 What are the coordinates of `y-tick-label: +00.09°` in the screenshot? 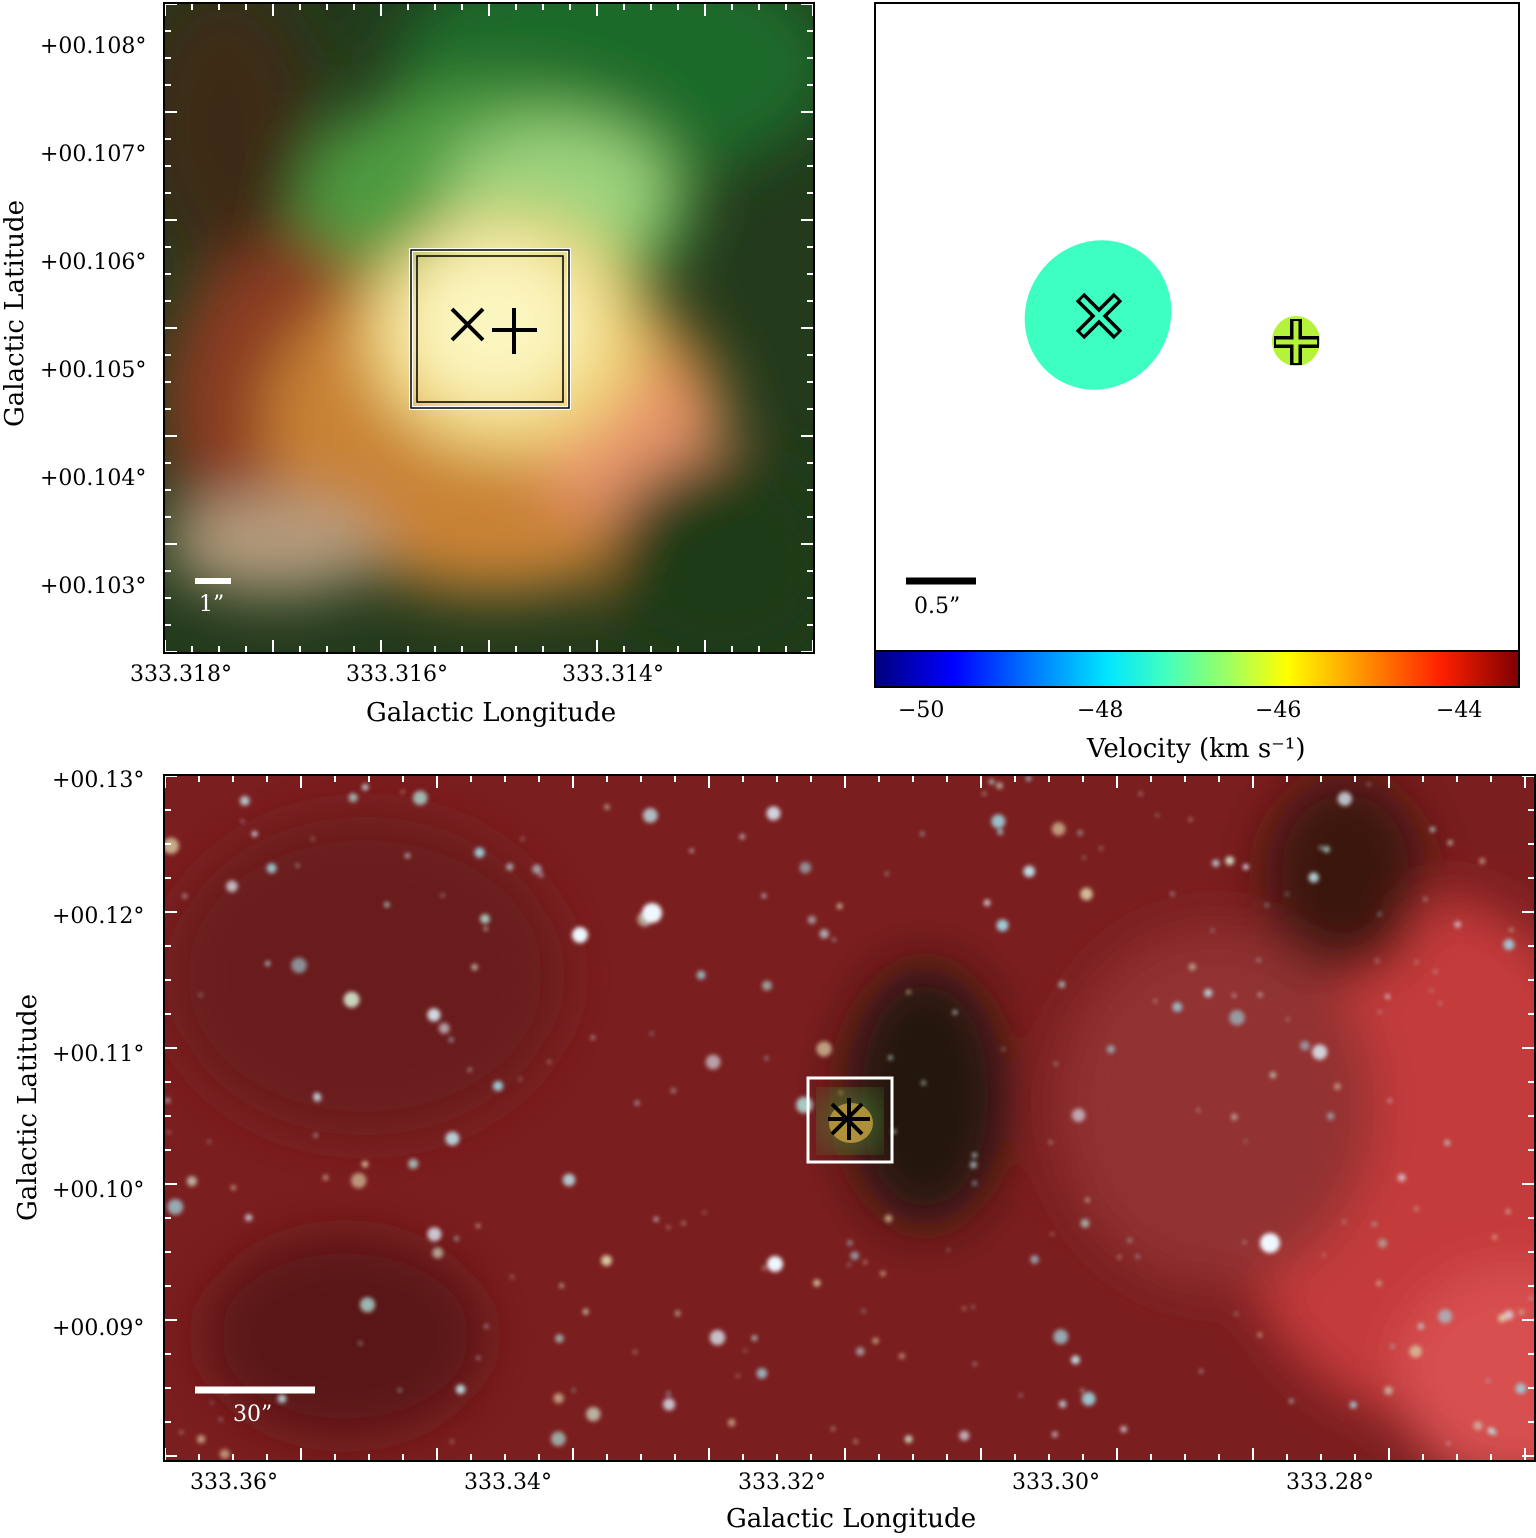 It's located at (98, 1328).